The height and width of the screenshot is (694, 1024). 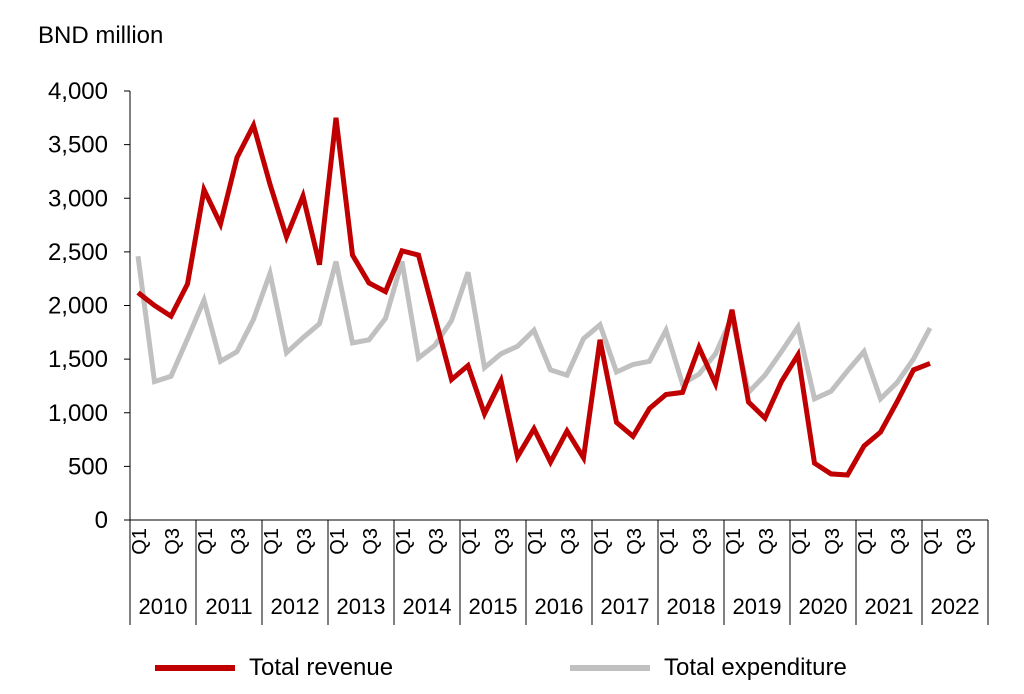 What do you see at coordinates (78, 91) in the screenshot?
I see `y-tick-label: 4,000` at bounding box center [78, 91].